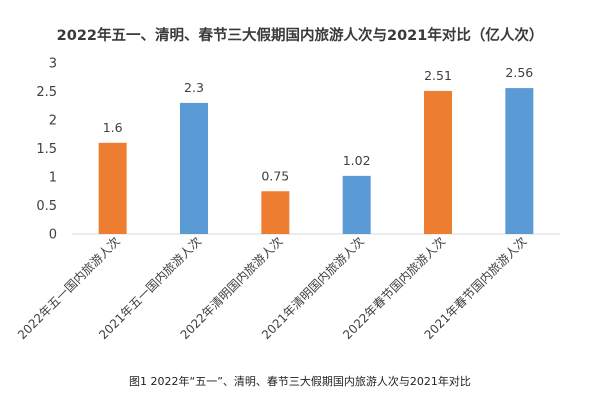  What do you see at coordinates (275, 175) in the screenshot?
I see `data-label: 0.75` at bounding box center [275, 175].